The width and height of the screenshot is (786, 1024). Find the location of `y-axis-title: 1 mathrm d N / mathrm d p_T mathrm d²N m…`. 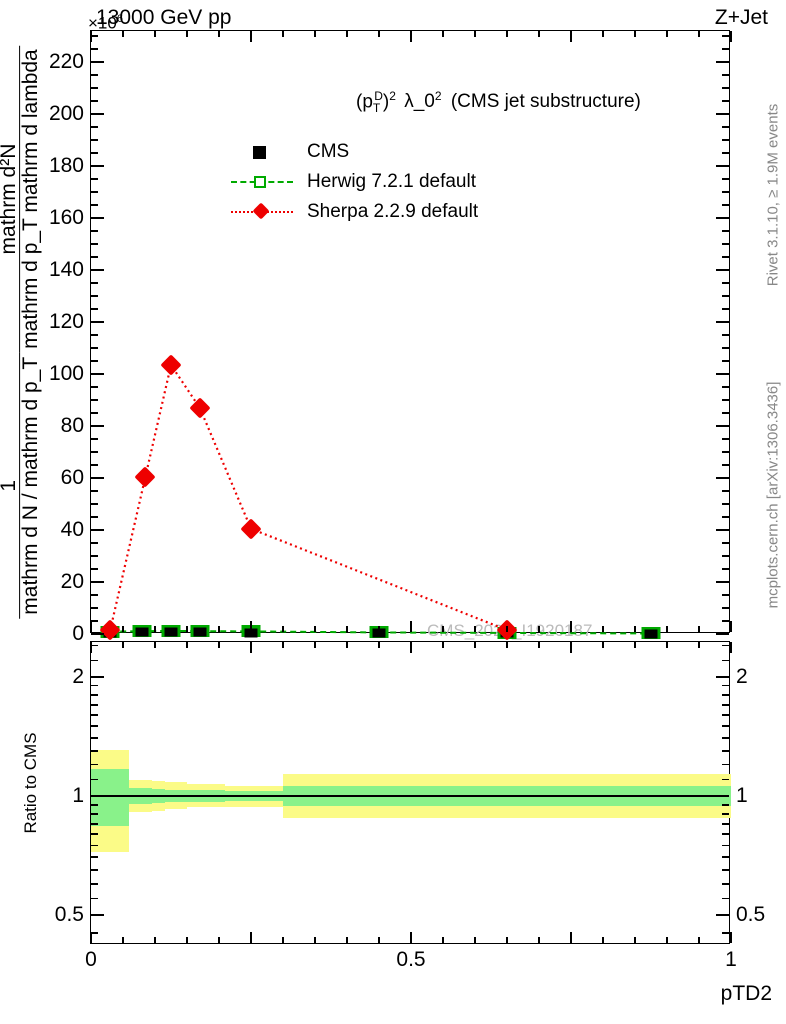

y-axis-title: 1 mathrm d N / mathrm d p_T mathrm d²N m… is located at coordinates (21, 331).